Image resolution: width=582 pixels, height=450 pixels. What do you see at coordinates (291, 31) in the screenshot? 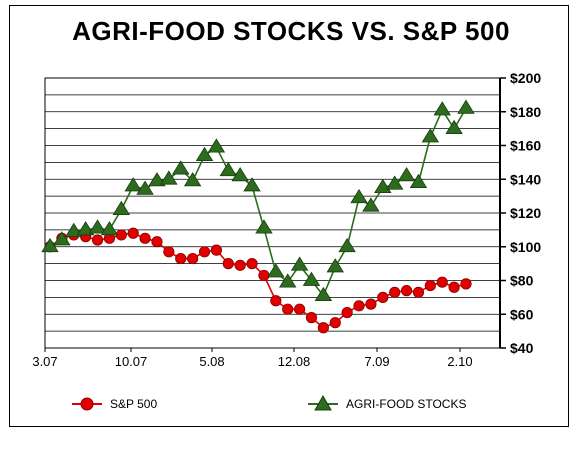
I see `chart-title: AGRI-FOOD STOCKS VS. S&P 500` at bounding box center [291, 31].